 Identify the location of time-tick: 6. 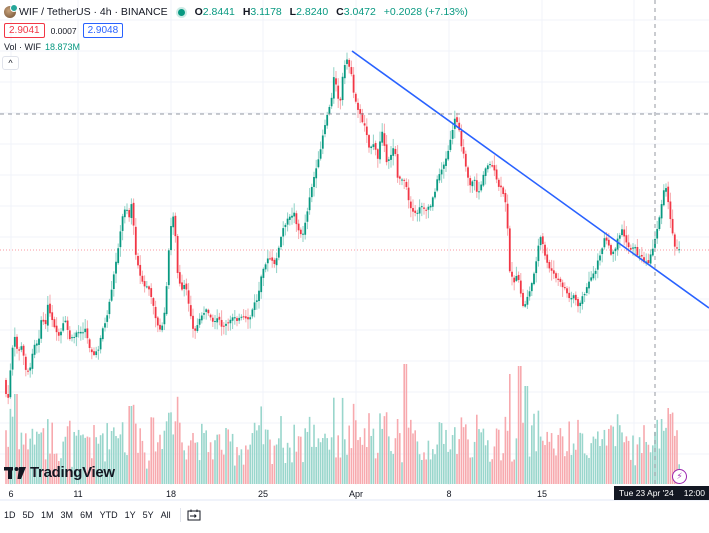
(11, 494).